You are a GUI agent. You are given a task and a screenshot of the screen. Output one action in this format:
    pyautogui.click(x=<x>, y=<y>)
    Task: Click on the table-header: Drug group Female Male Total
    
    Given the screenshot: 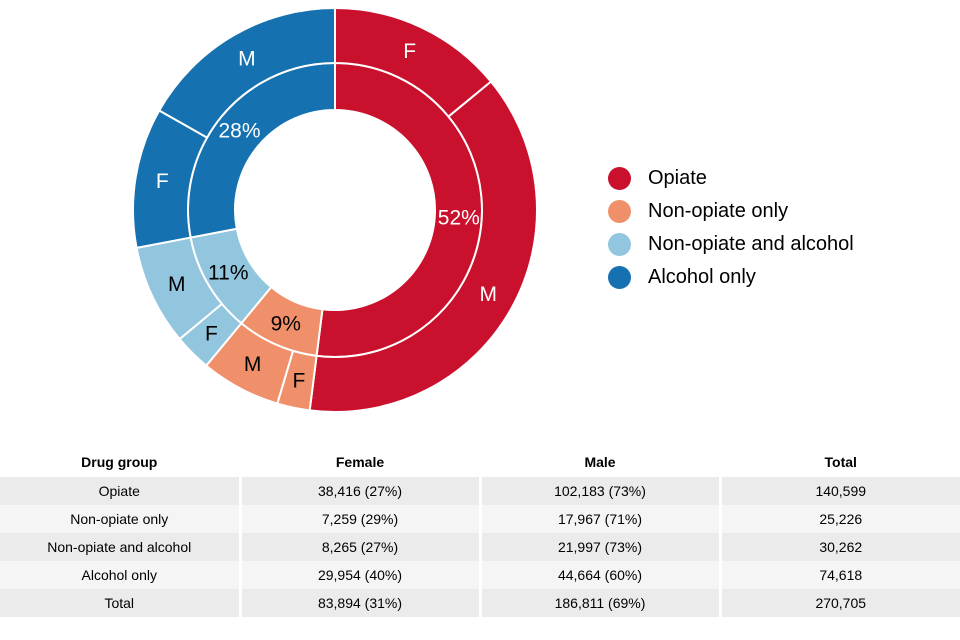 What is the action you would take?
    pyautogui.click(x=480, y=462)
    